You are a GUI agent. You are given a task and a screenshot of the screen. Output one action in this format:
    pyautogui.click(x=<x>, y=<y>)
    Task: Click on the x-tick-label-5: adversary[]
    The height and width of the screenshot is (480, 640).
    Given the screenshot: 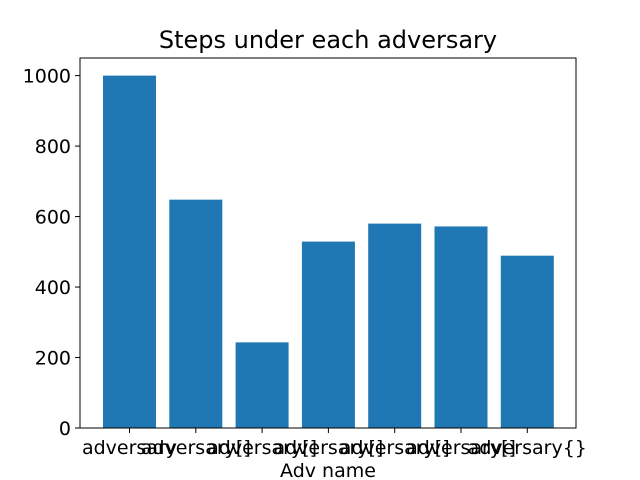 What is the action you would take?
    pyautogui.click(x=461, y=448)
    